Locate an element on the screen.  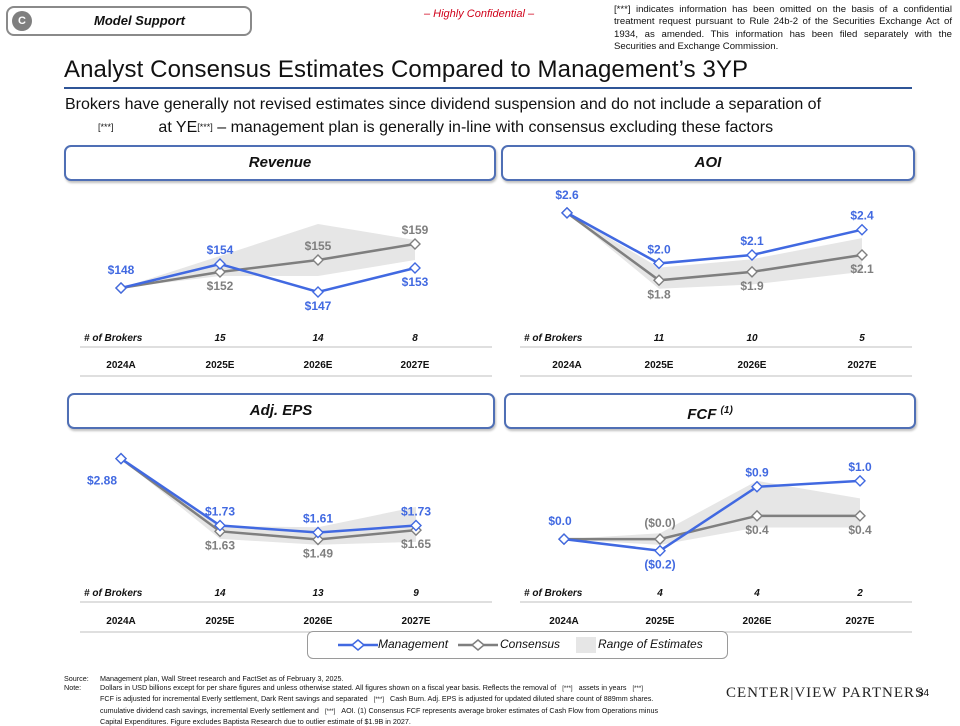
aoi-broker-count: 10 is located at coordinates (752, 338).